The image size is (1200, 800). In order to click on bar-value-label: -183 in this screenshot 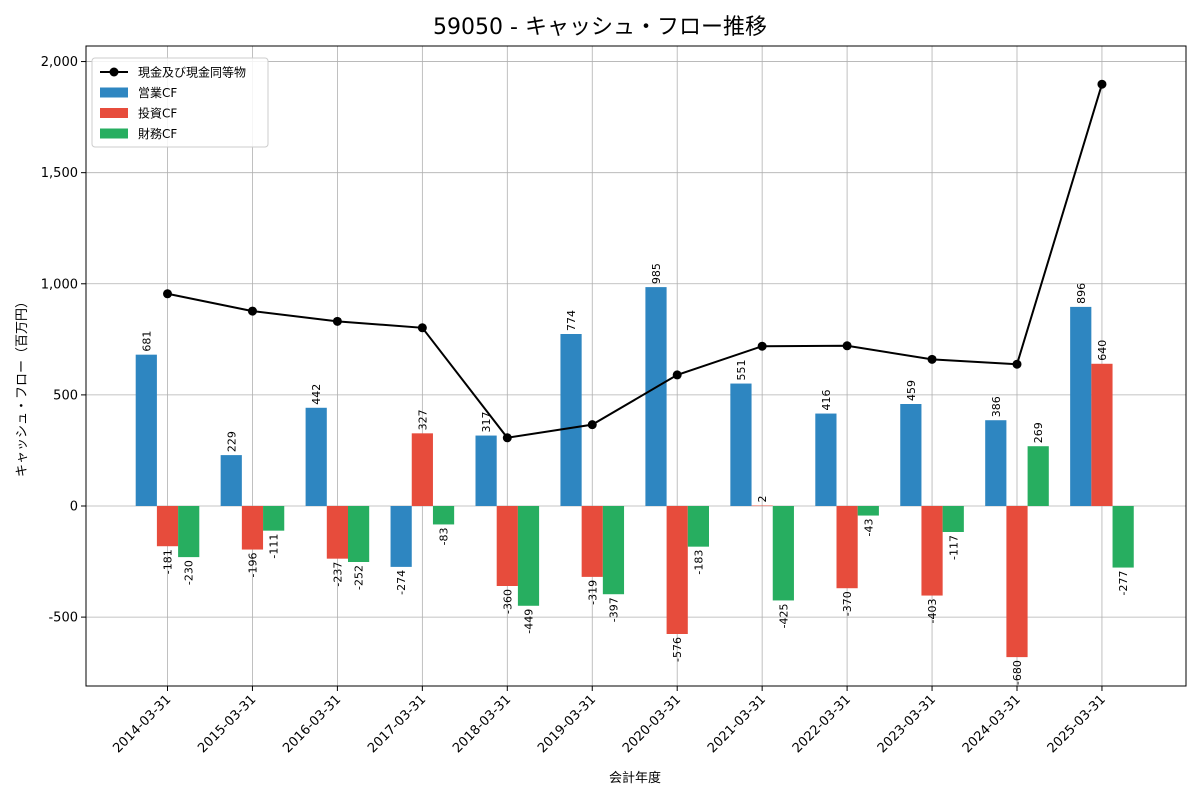, I will do `click(698, 562)`.